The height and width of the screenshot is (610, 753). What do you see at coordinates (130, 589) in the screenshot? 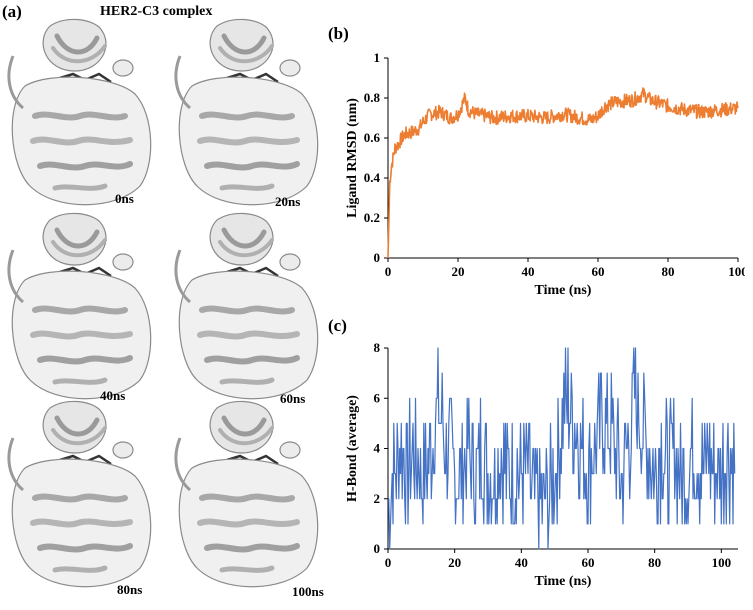
I see `snapshot-label-80ns: 80ns` at bounding box center [130, 589].